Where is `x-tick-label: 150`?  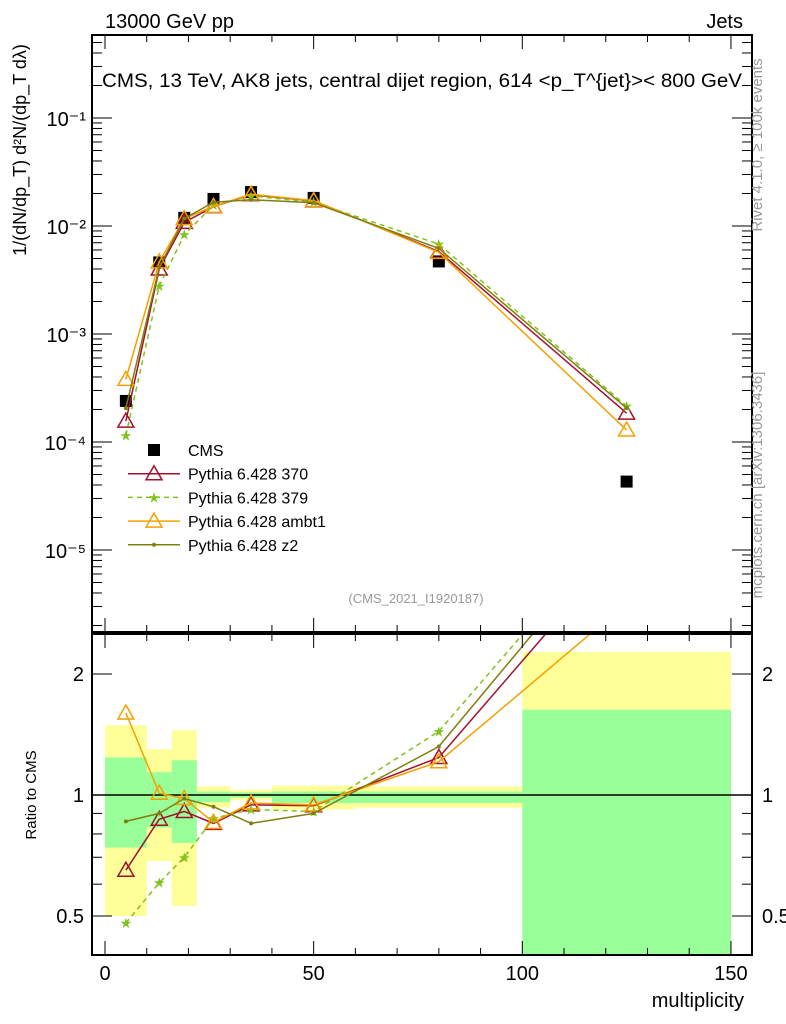 x-tick-label: 150 is located at coordinates (730, 974).